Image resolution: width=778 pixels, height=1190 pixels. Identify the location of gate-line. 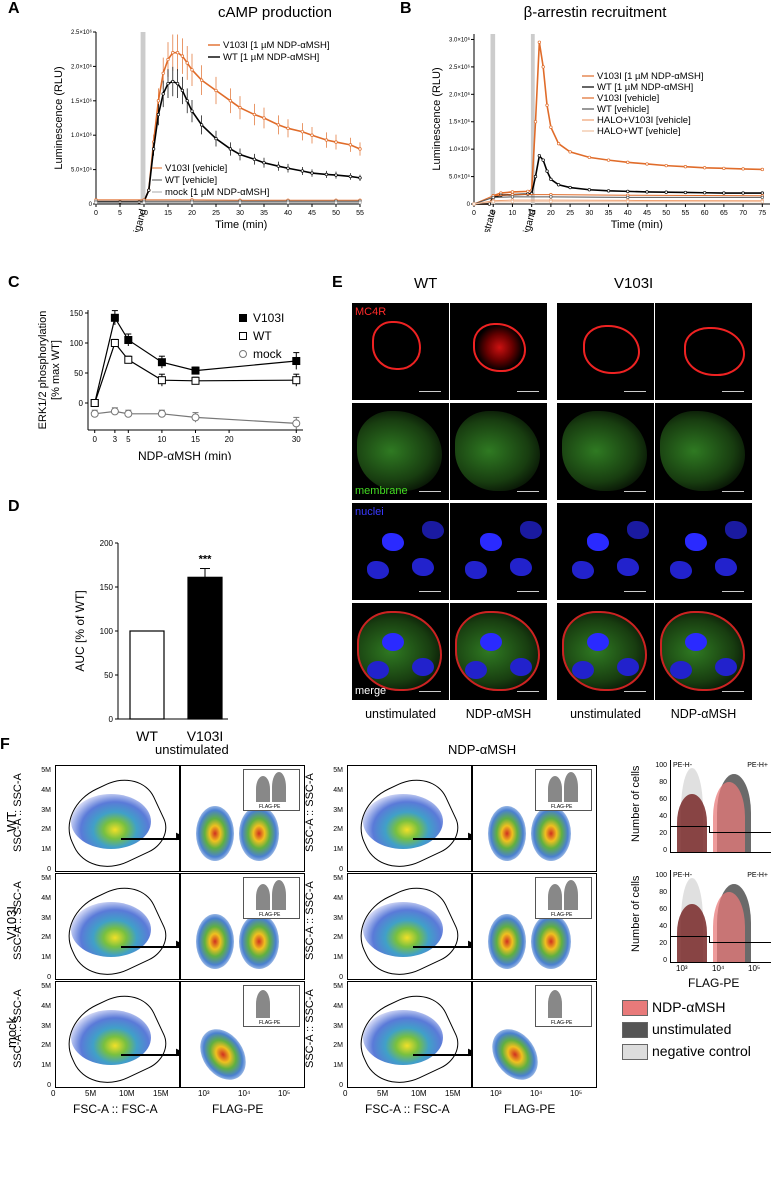
(709, 829).